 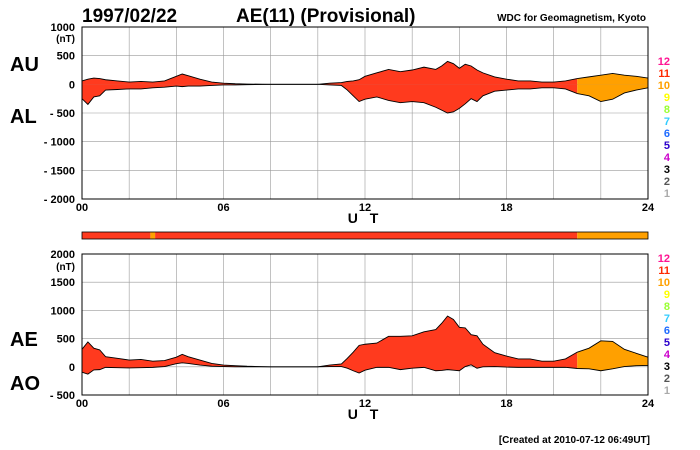 I want to click on ae-line, so click(x=365, y=341).